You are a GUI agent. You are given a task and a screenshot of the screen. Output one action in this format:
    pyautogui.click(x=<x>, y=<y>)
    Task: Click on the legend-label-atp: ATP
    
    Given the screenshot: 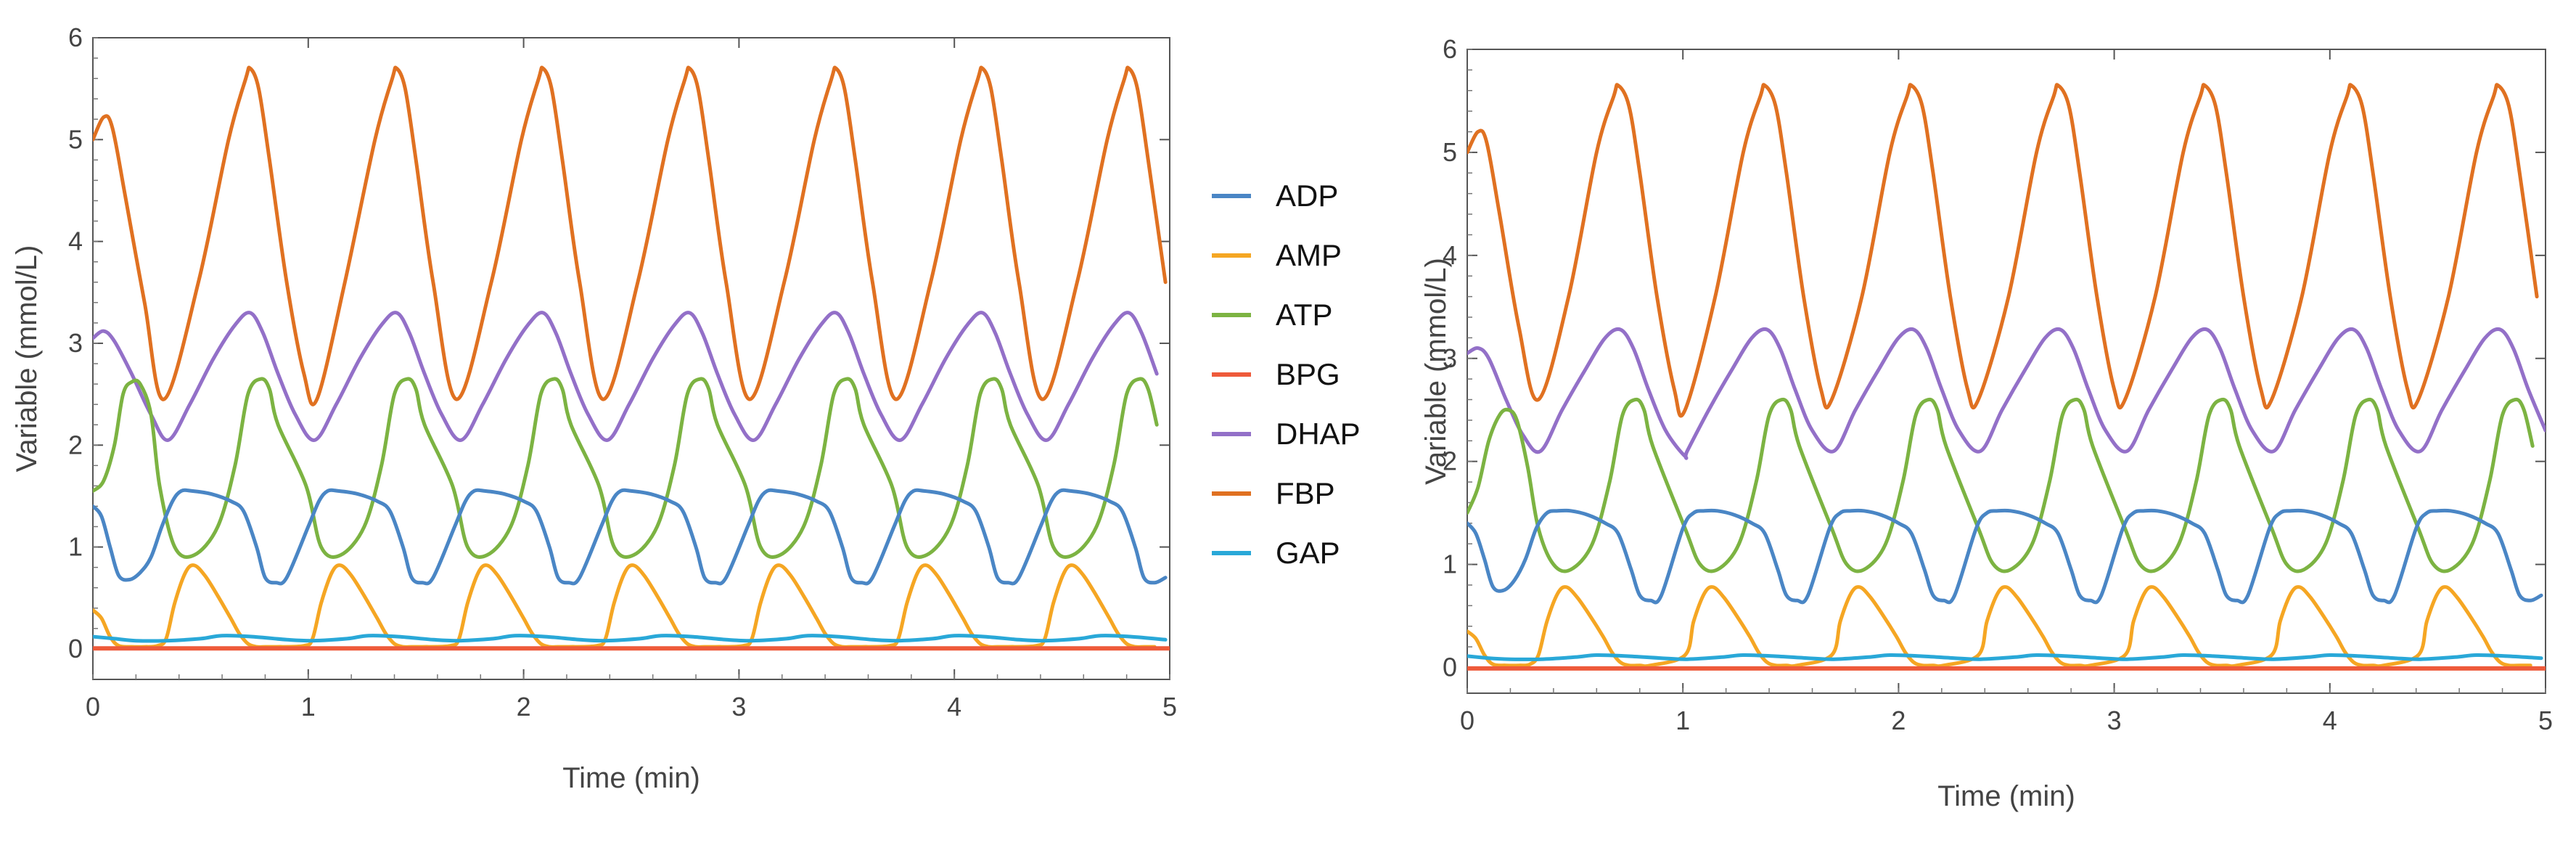 What is the action you would take?
    pyautogui.click(x=1304, y=315)
    